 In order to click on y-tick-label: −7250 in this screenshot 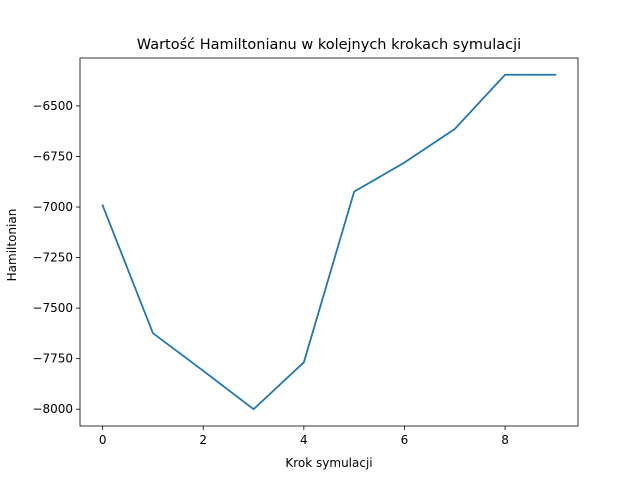, I will do `click(52, 258)`.